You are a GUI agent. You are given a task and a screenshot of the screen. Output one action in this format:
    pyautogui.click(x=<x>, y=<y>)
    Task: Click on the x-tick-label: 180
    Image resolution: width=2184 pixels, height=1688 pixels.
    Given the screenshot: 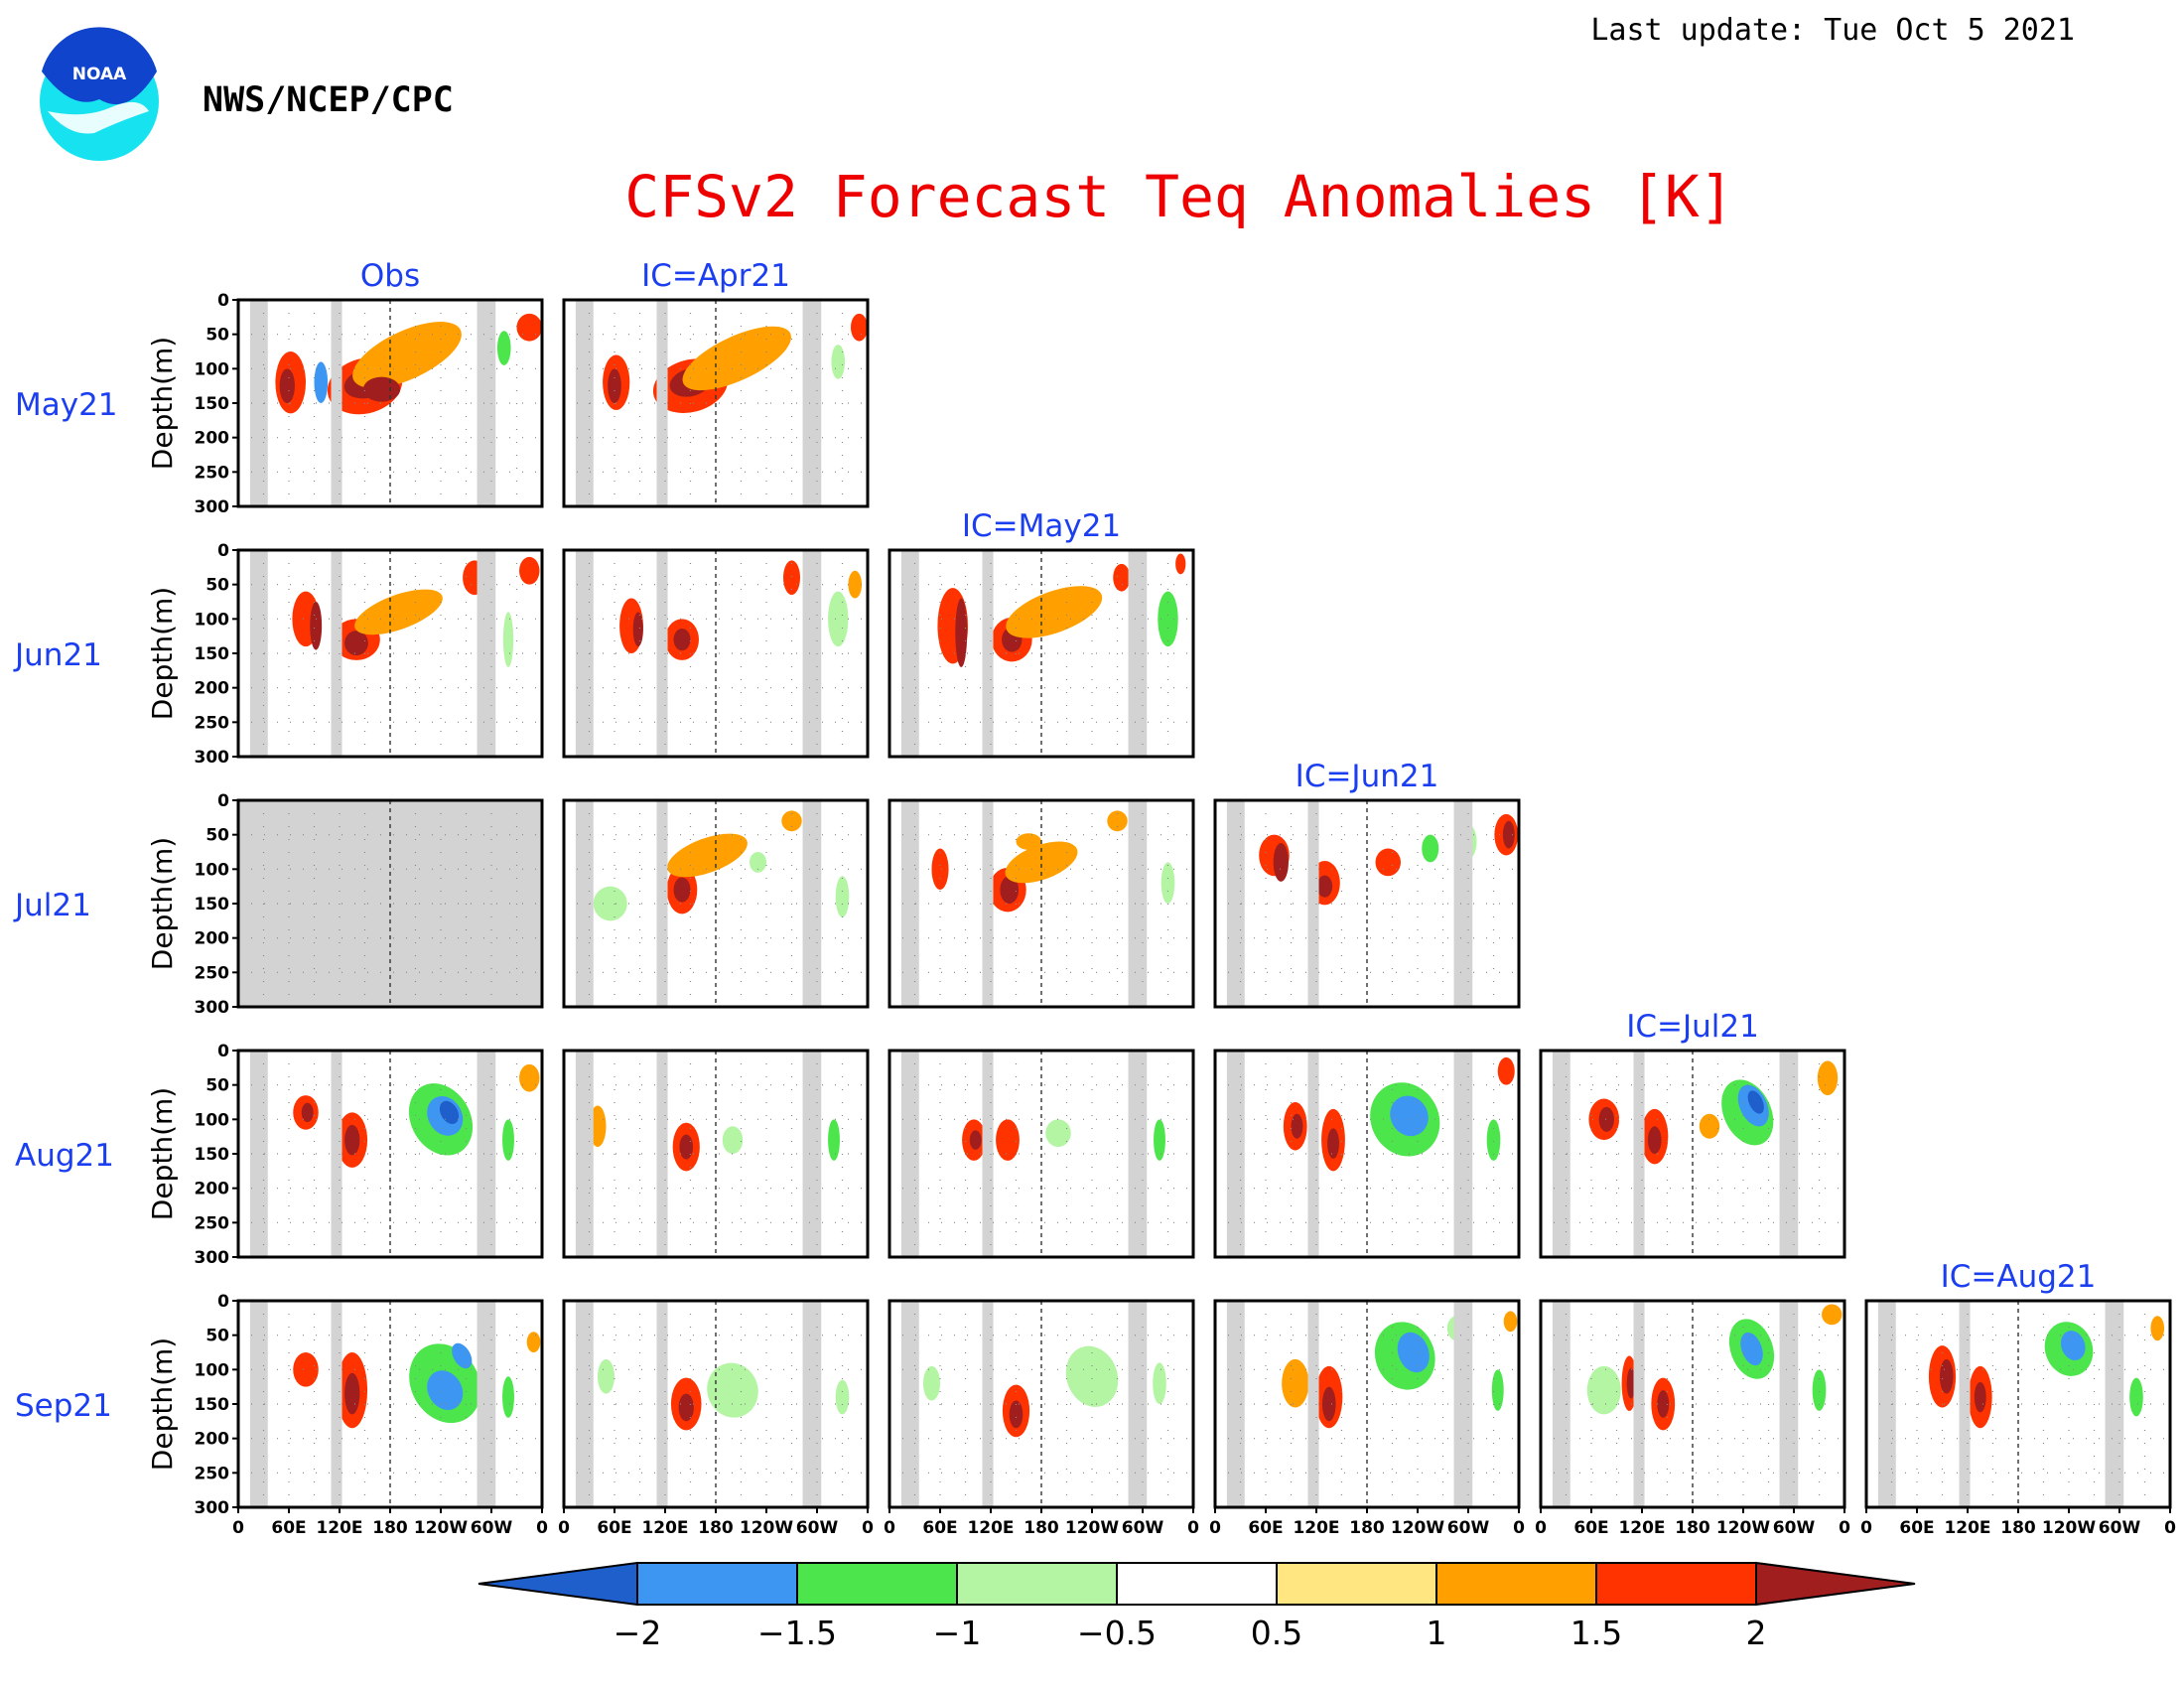 What is the action you would take?
    pyautogui.click(x=390, y=1528)
    